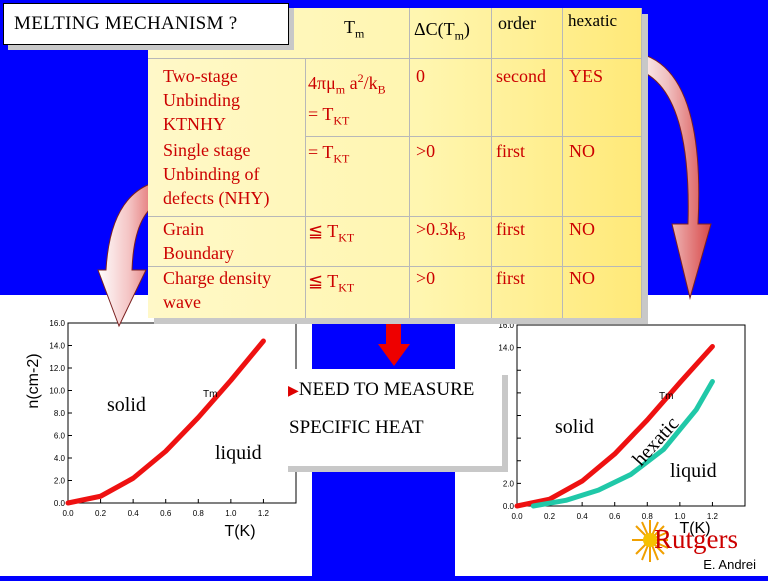 The width and height of the screenshot is (768, 581). Describe the element at coordinates (33, 380) in the screenshot. I see `y-axis-label: n(cm-2)` at that location.